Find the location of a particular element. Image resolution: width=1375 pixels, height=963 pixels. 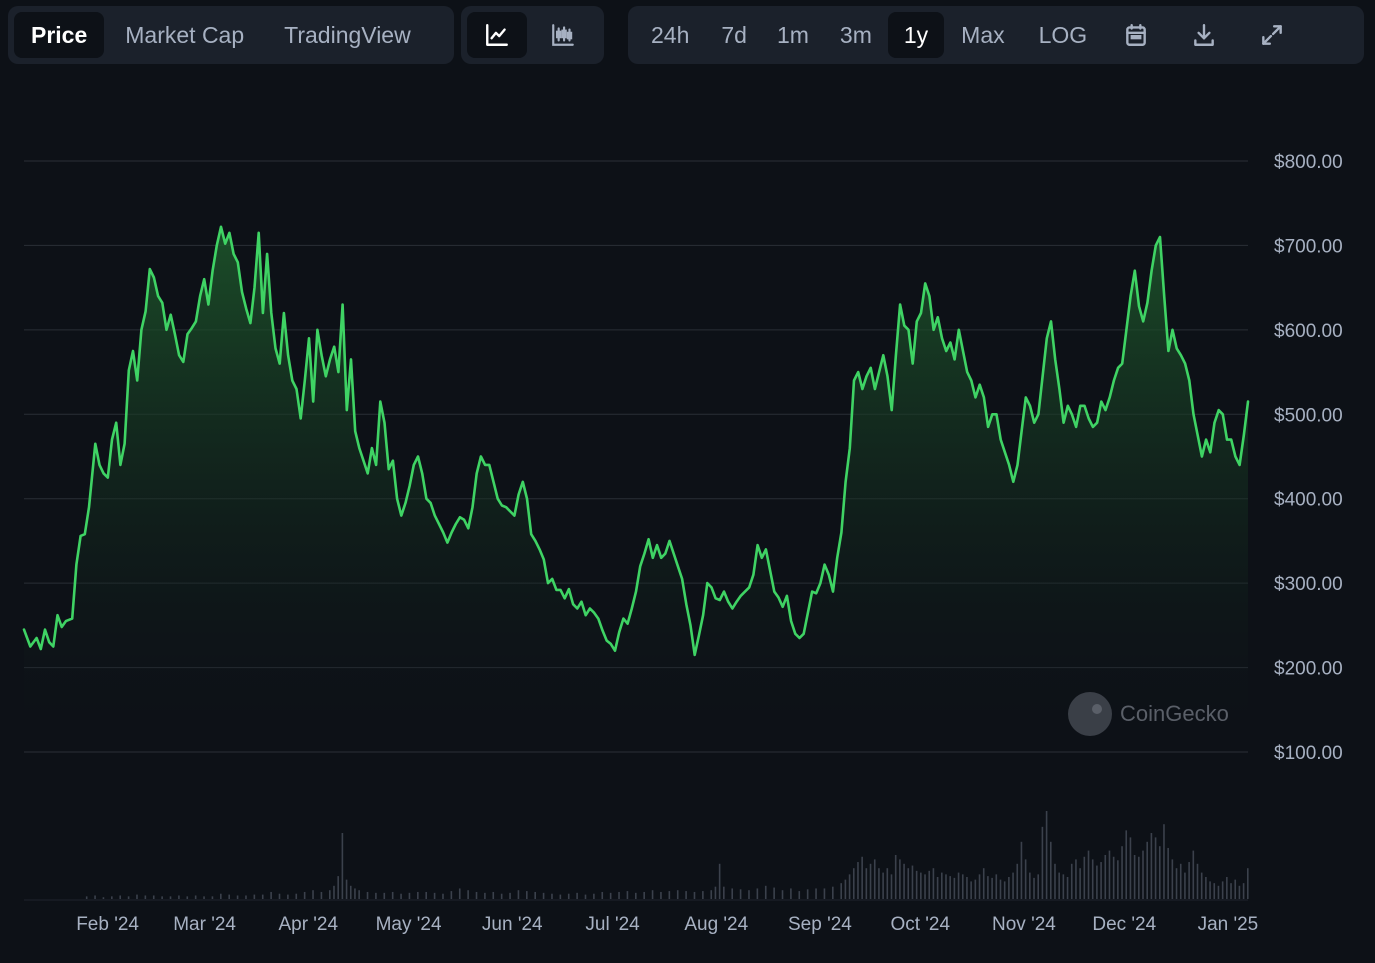

fullscreen-icon is located at coordinates (1272, 35).